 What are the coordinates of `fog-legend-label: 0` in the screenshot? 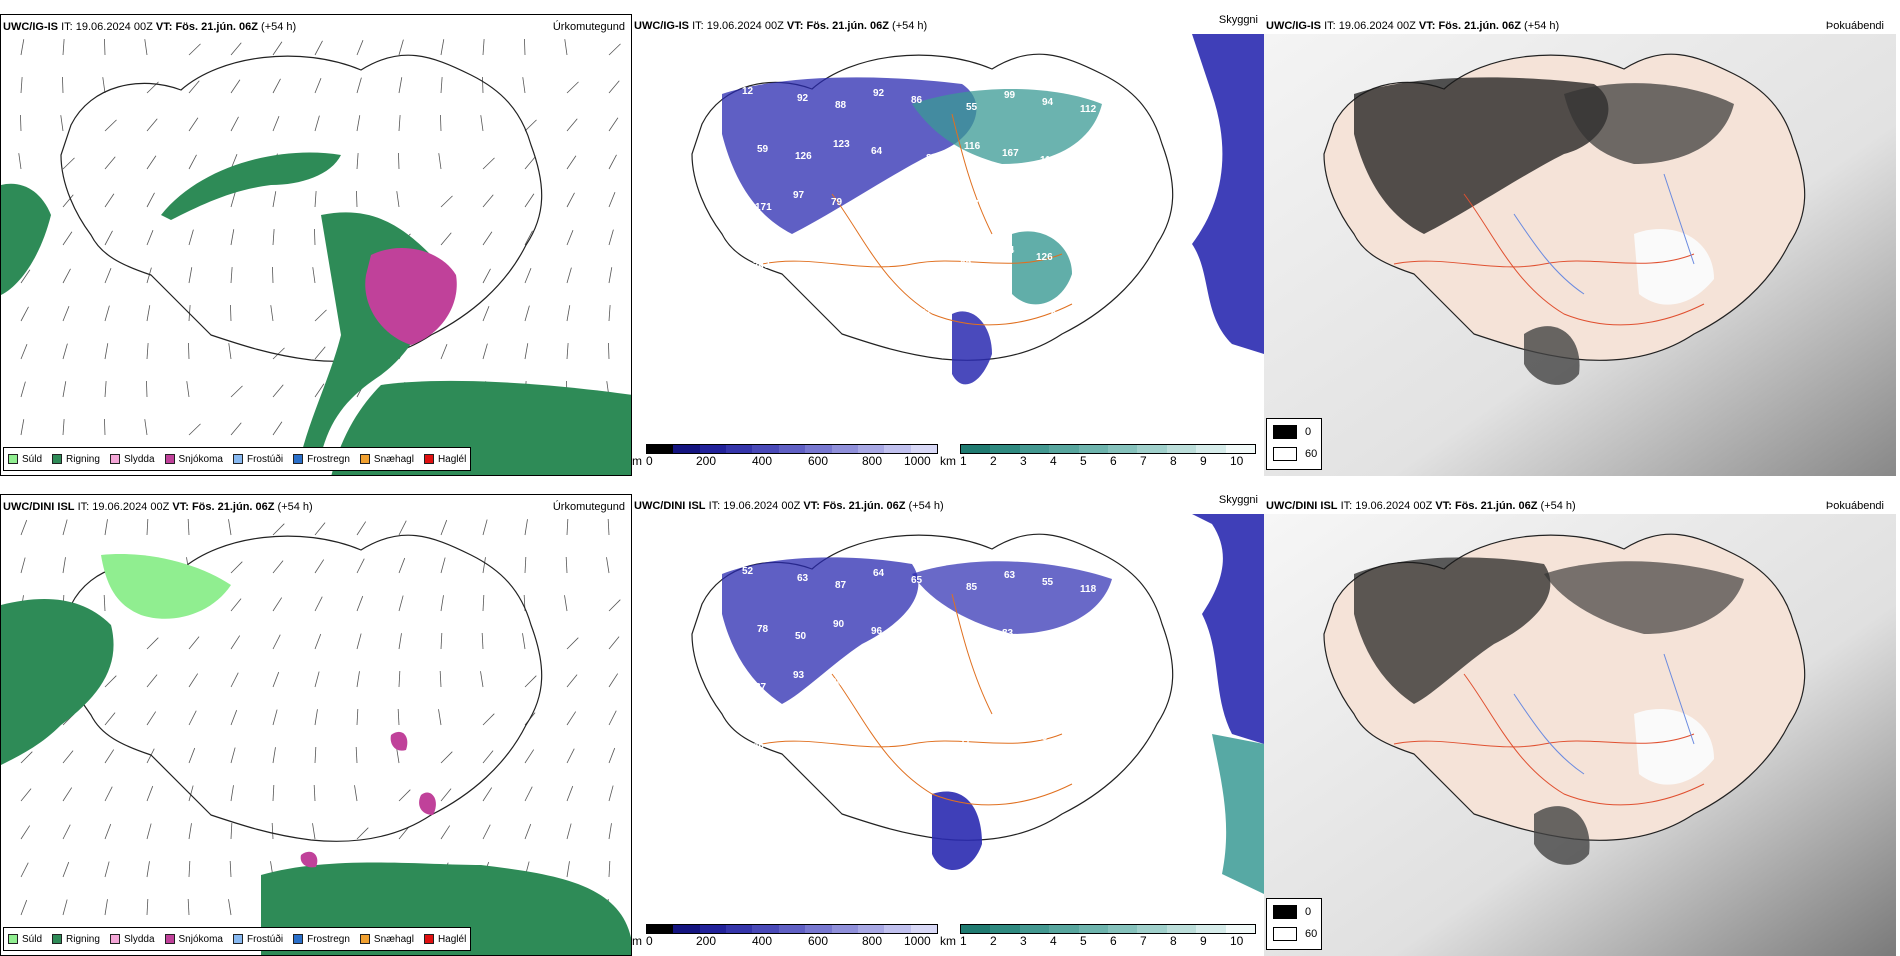 It's located at (1308, 432).